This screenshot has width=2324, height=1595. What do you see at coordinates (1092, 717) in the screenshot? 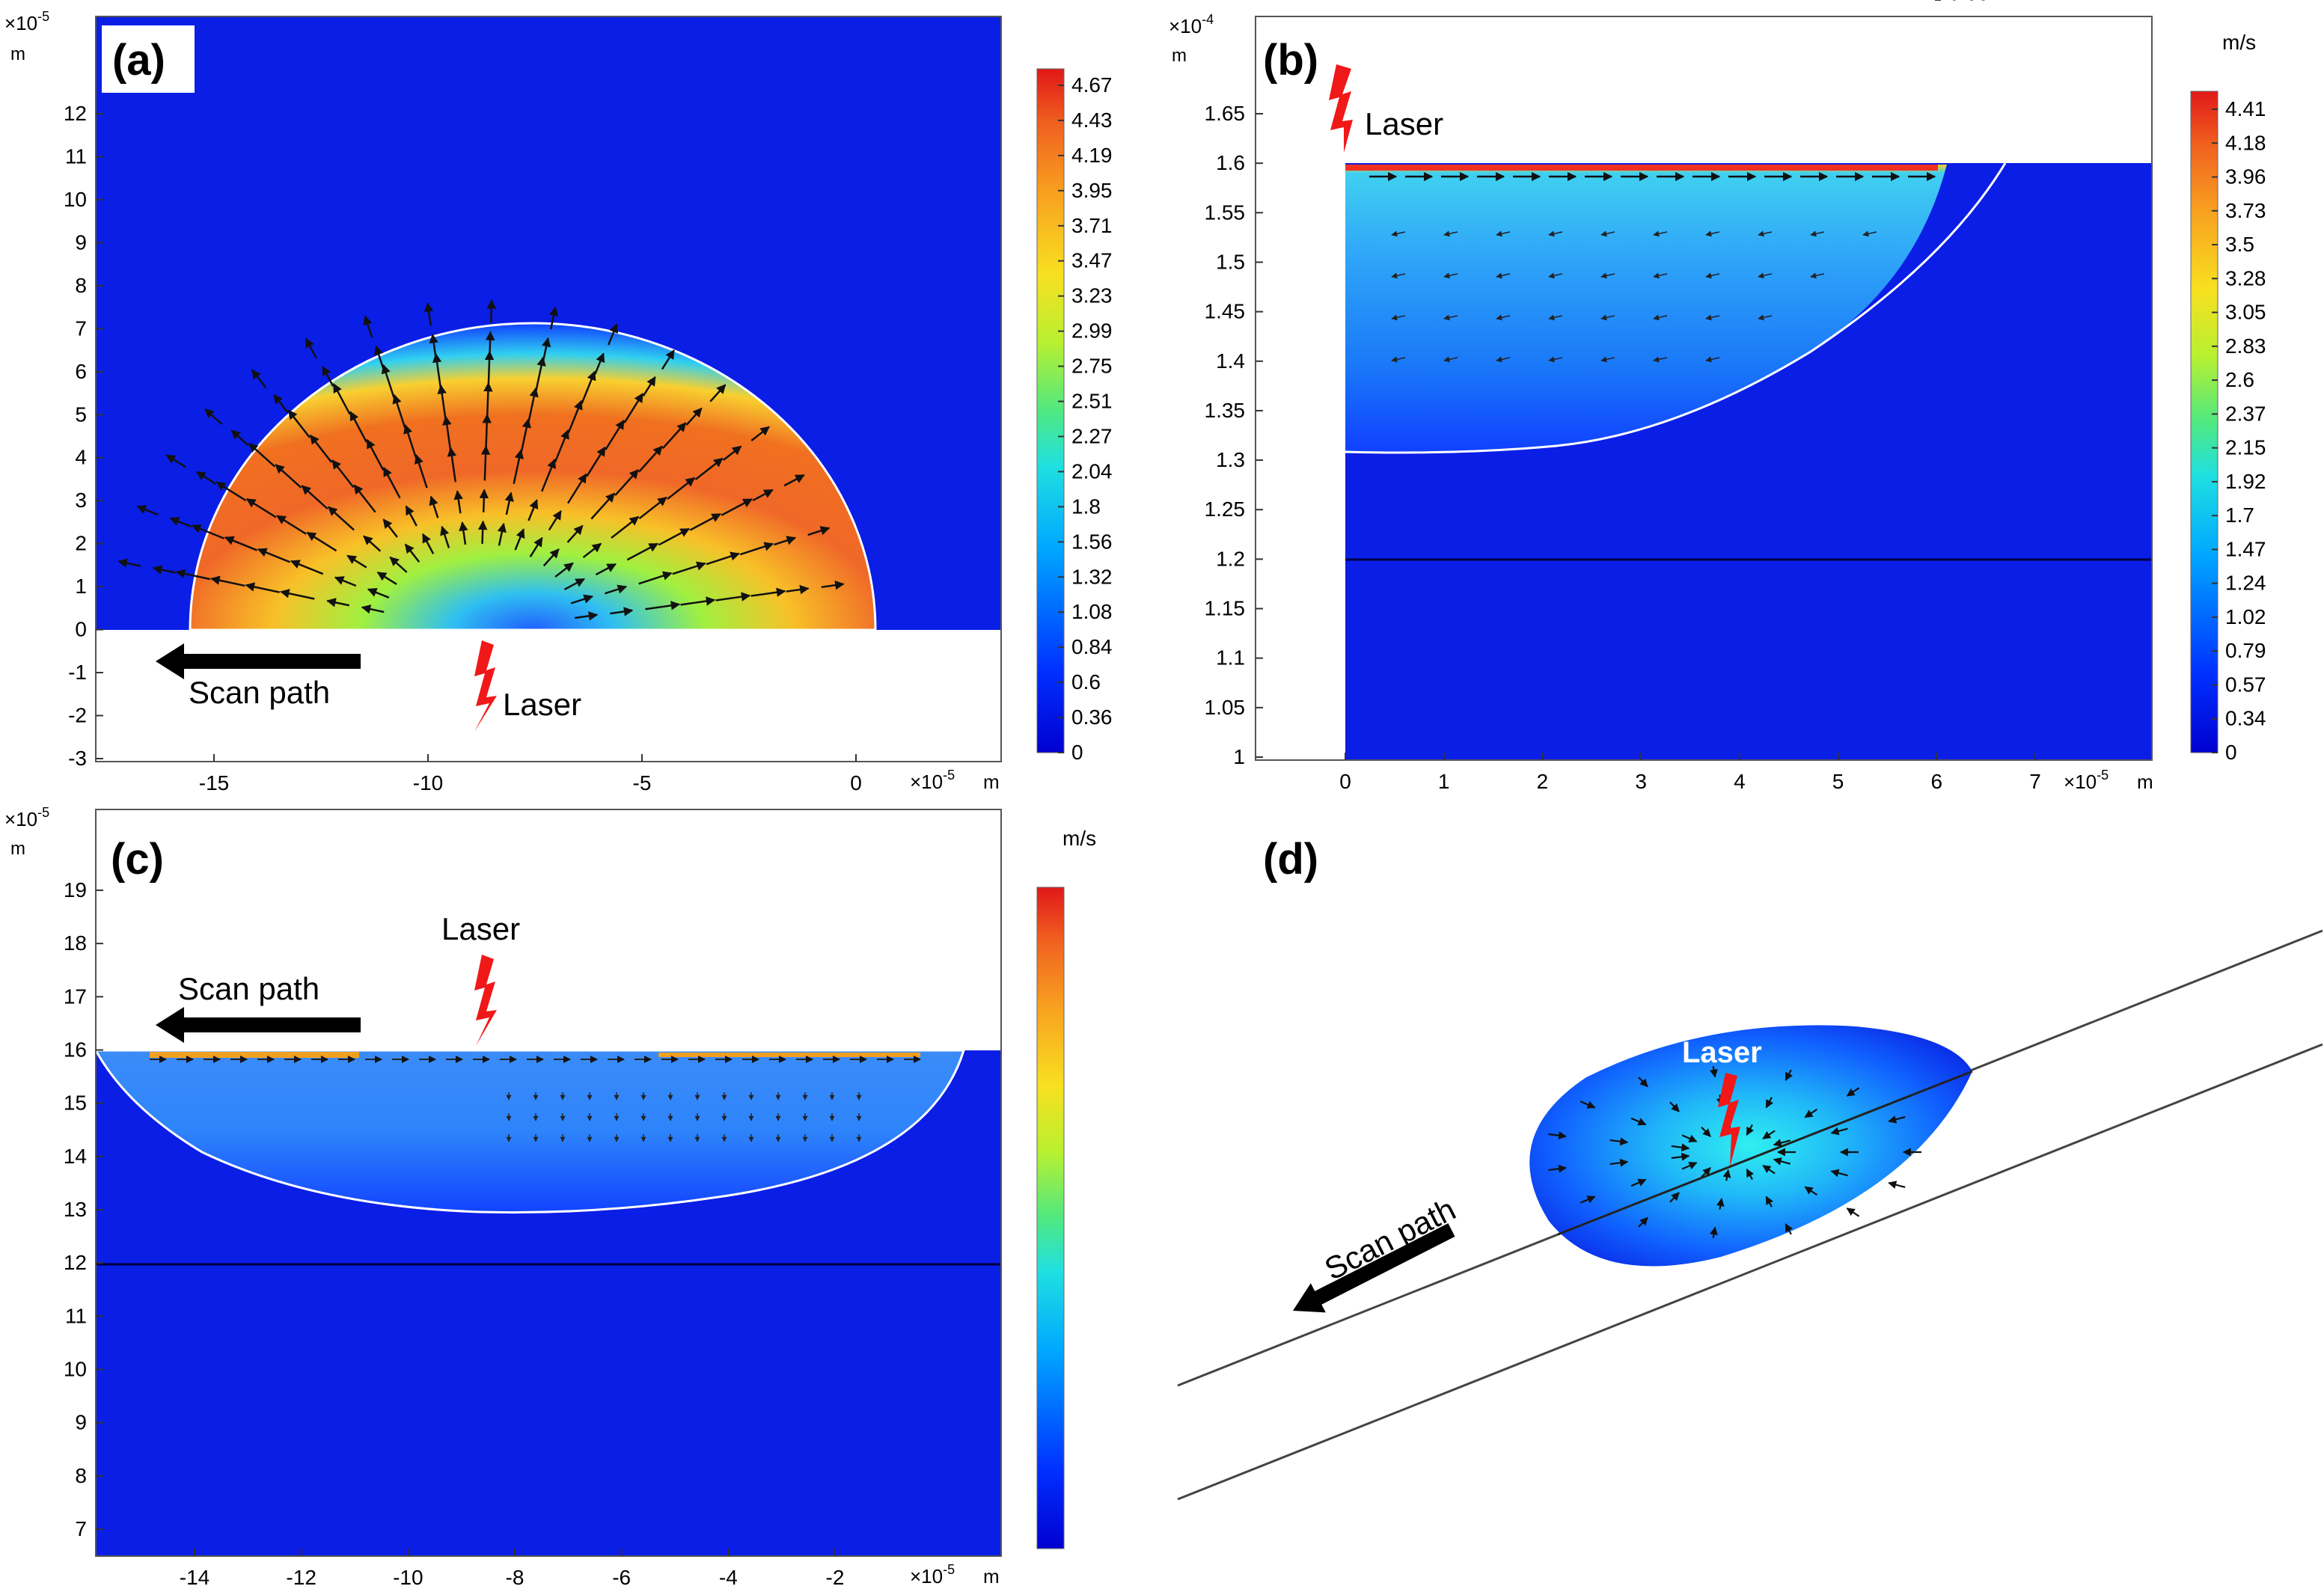
I see `panel-a-colorbar-tick-label: 0.36` at bounding box center [1092, 717].